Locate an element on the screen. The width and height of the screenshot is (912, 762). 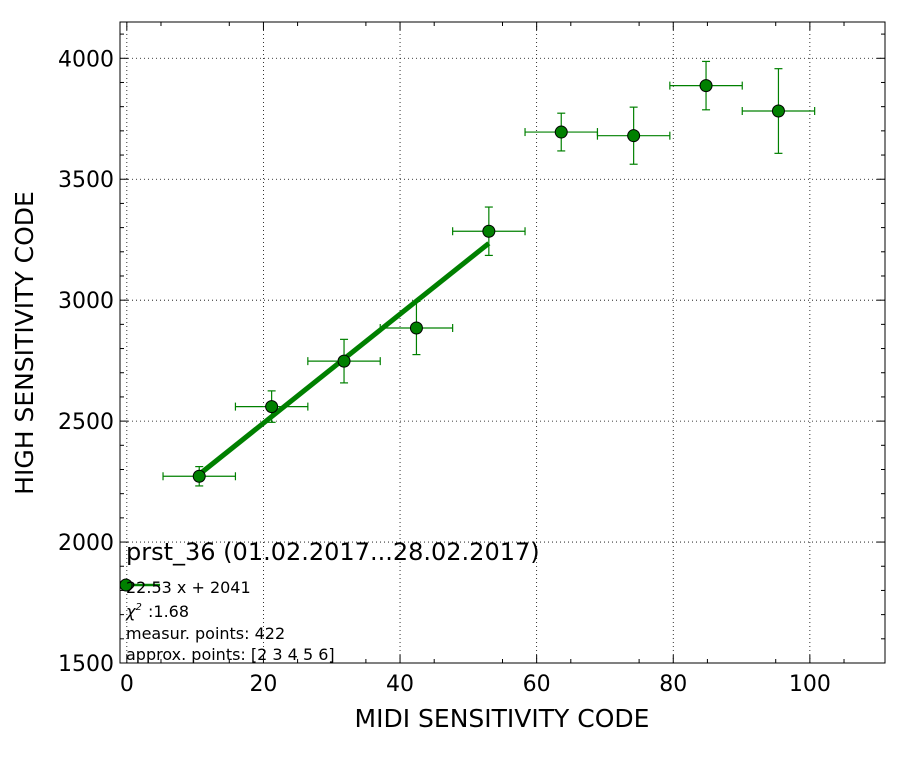
y-axis-title: HIGH SENSITIVITY CODE is located at coordinates (24, 343).